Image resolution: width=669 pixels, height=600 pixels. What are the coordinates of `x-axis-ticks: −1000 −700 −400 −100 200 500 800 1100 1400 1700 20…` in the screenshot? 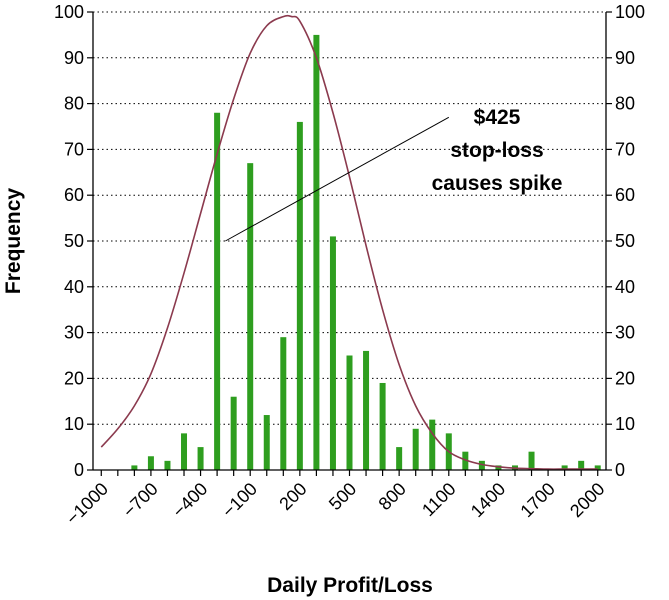 It's located at (335, 499).